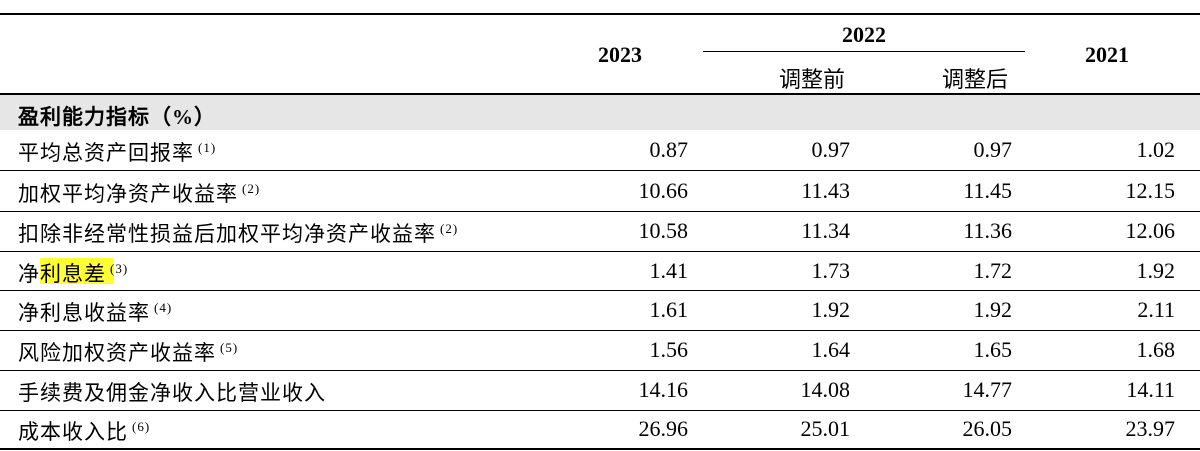 The height and width of the screenshot is (451, 1200). I want to click on cell-value: 1.72, so click(993, 270).